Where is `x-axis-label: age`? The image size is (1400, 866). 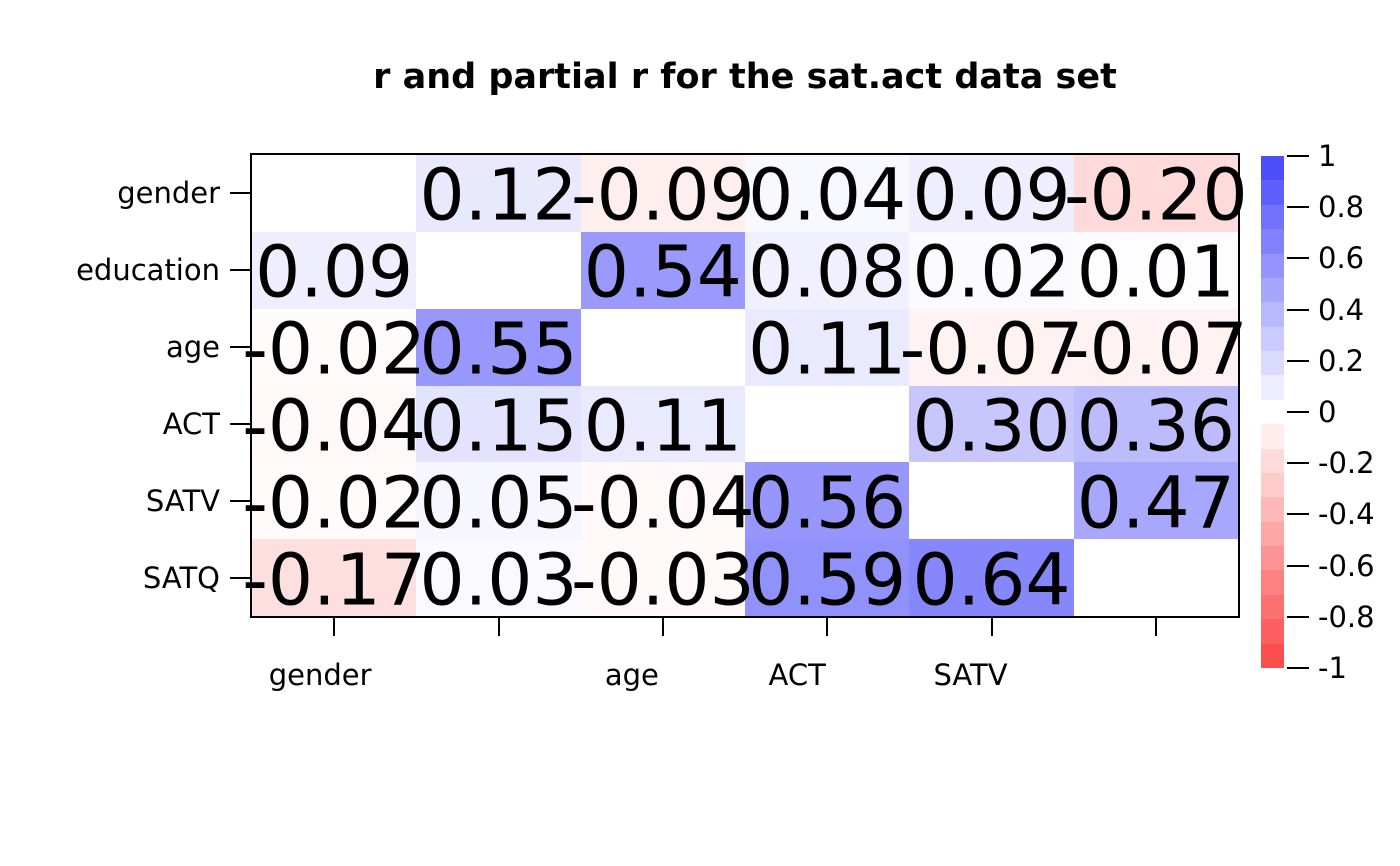
x-axis-label: age is located at coordinates (631, 675).